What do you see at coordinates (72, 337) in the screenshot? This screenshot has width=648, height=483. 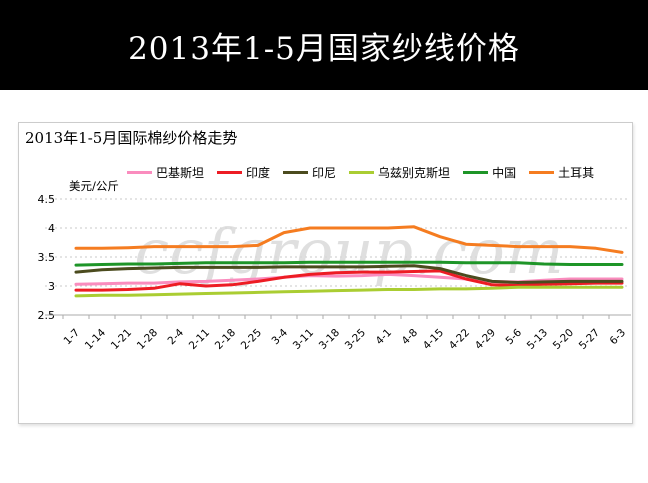 I see `x-tick-label: 1-7` at bounding box center [72, 337].